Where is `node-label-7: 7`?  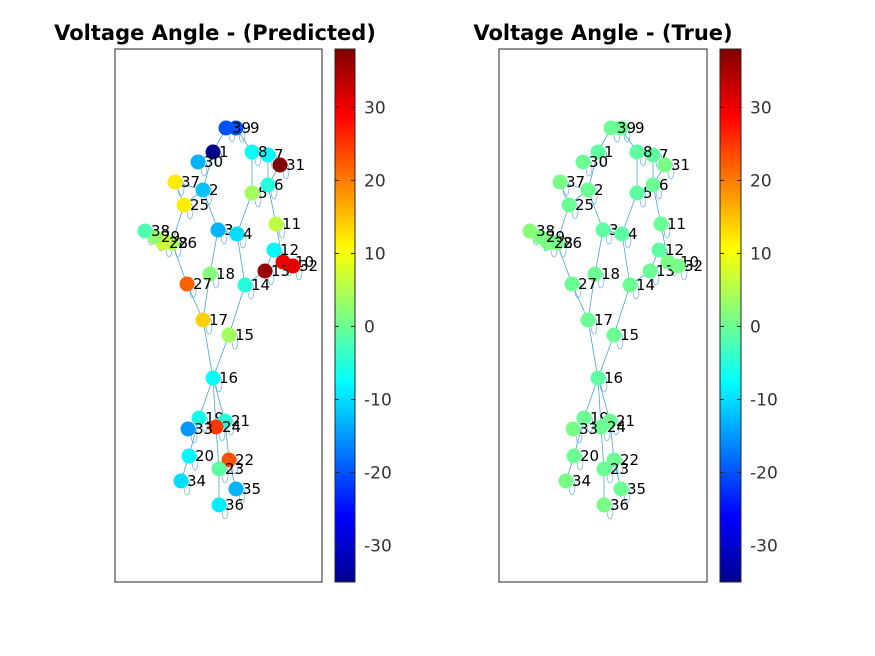
node-label-7: 7 is located at coordinates (664, 155).